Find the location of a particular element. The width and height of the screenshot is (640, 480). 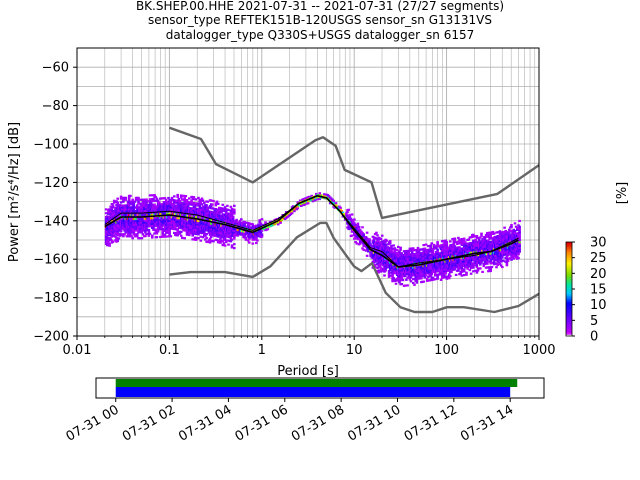

low-noise-model-line is located at coordinates (354, 267).